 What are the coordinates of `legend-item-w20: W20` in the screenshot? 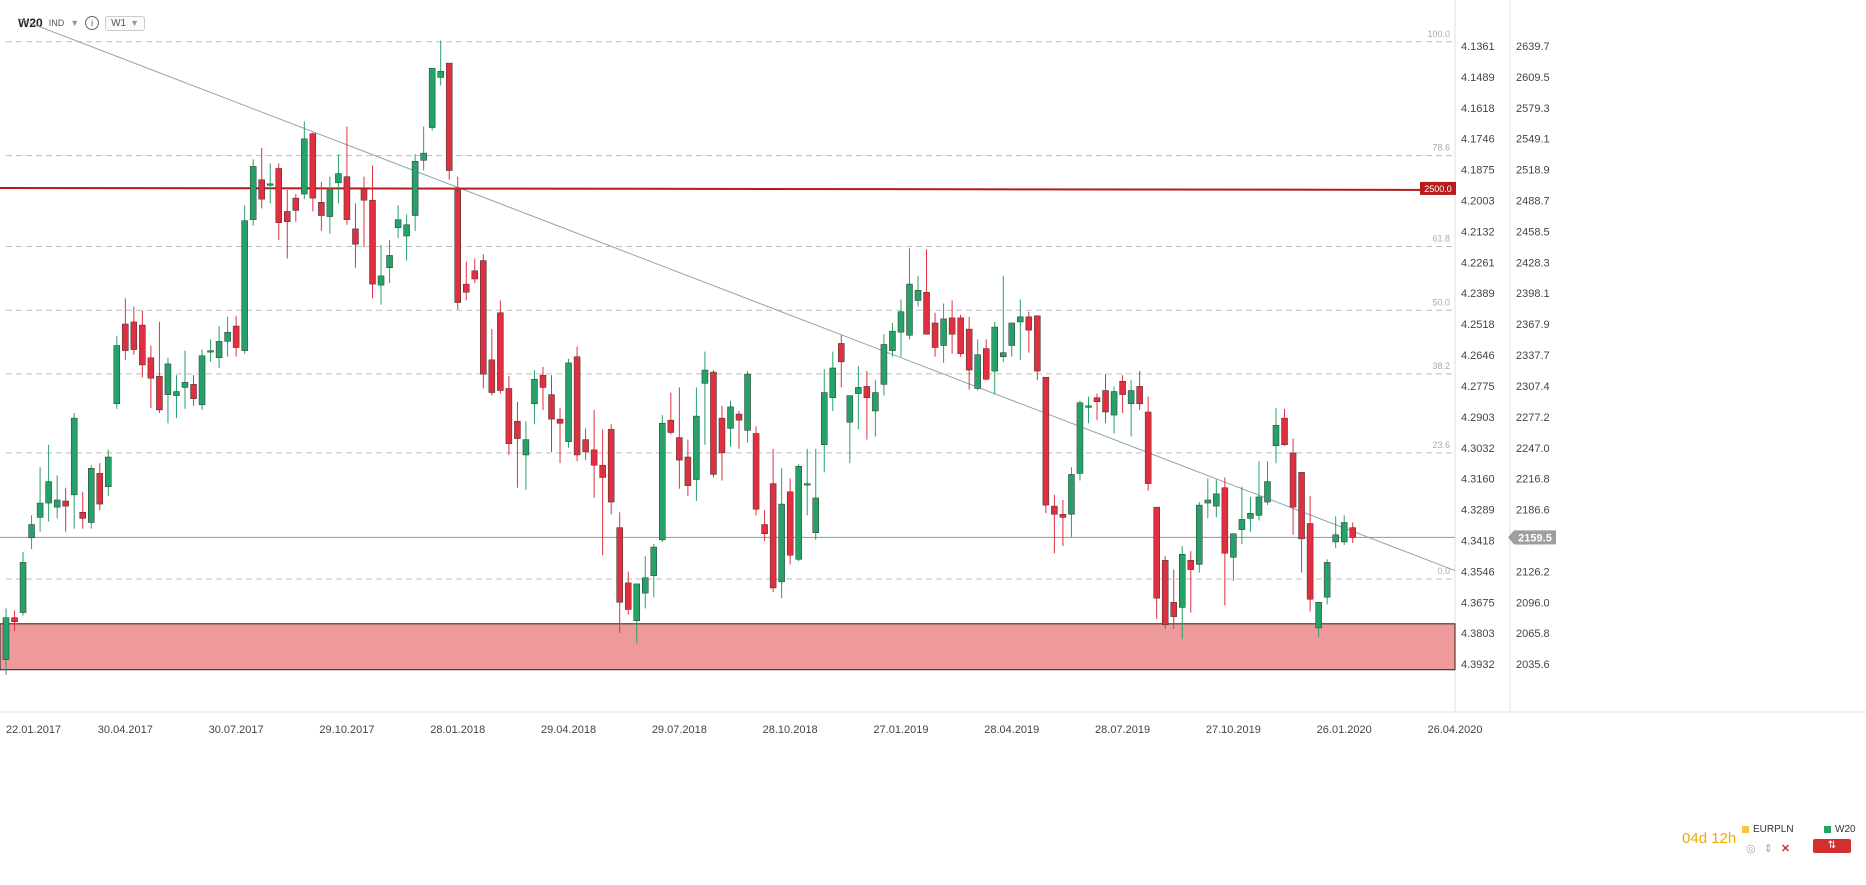 It's located at (1840, 829).